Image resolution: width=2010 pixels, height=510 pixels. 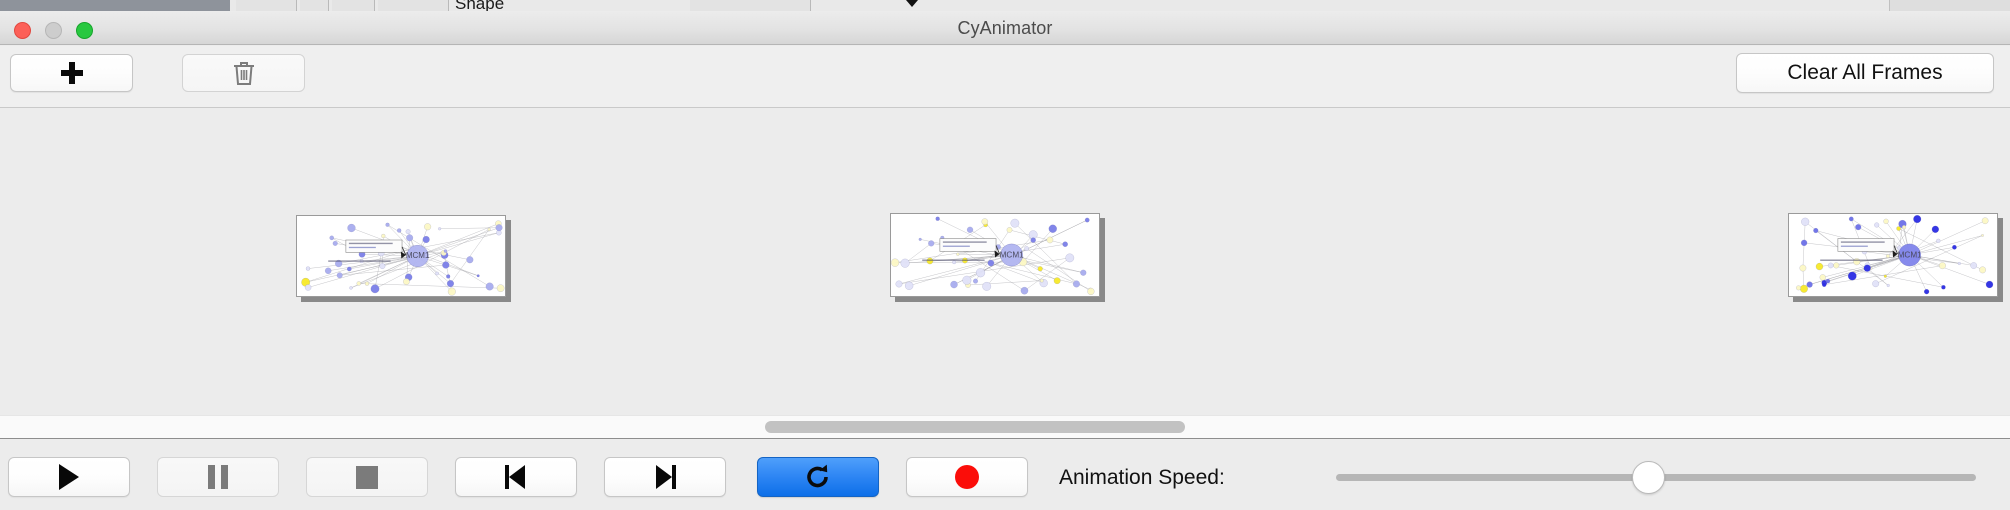 What do you see at coordinates (1005, 5) in the screenshot?
I see `background-window-strip: Shape` at bounding box center [1005, 5].